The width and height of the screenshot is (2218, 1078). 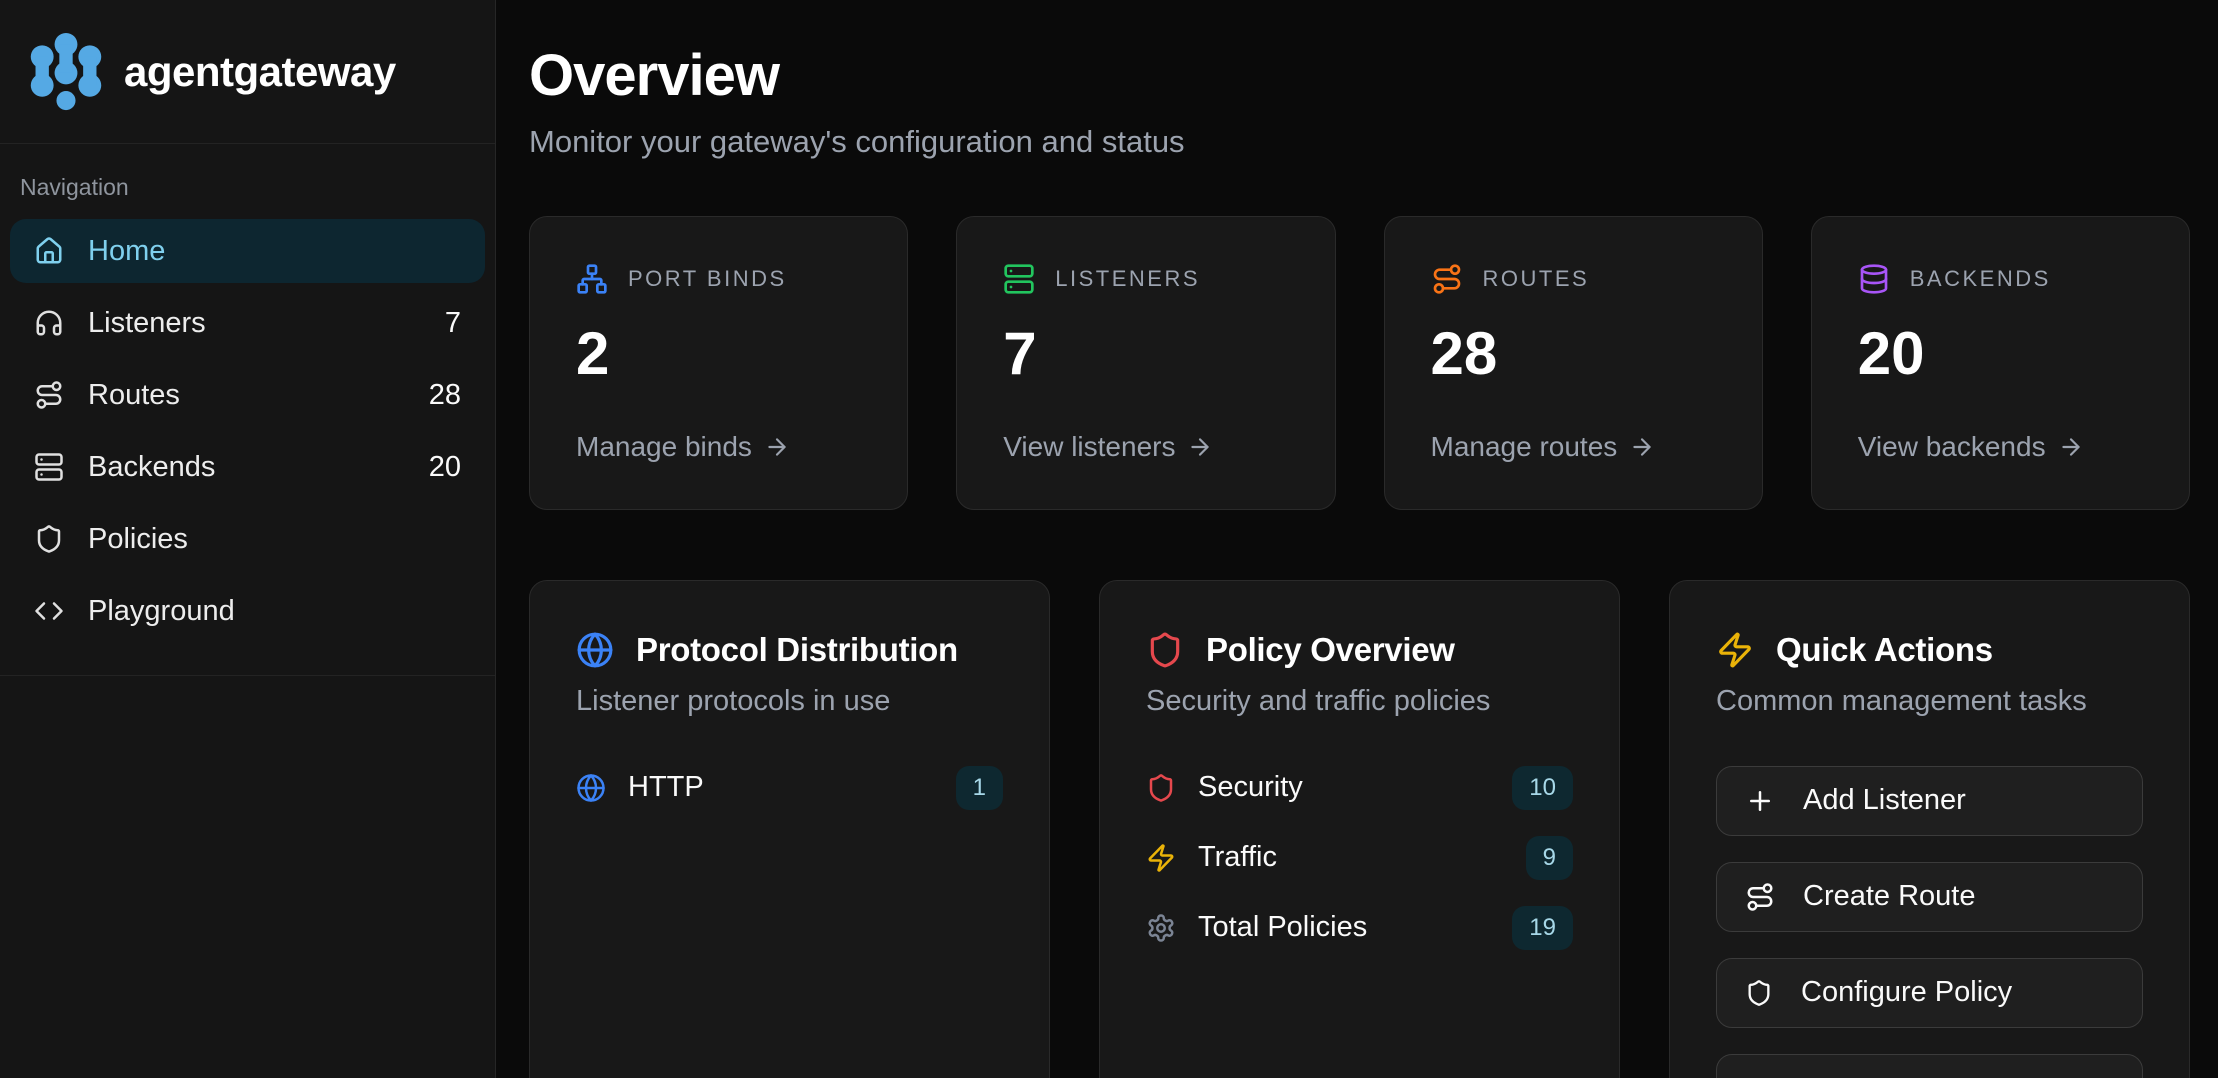 I want to click on sidebar-item-label: Listeners, so click(x=147, y=322).